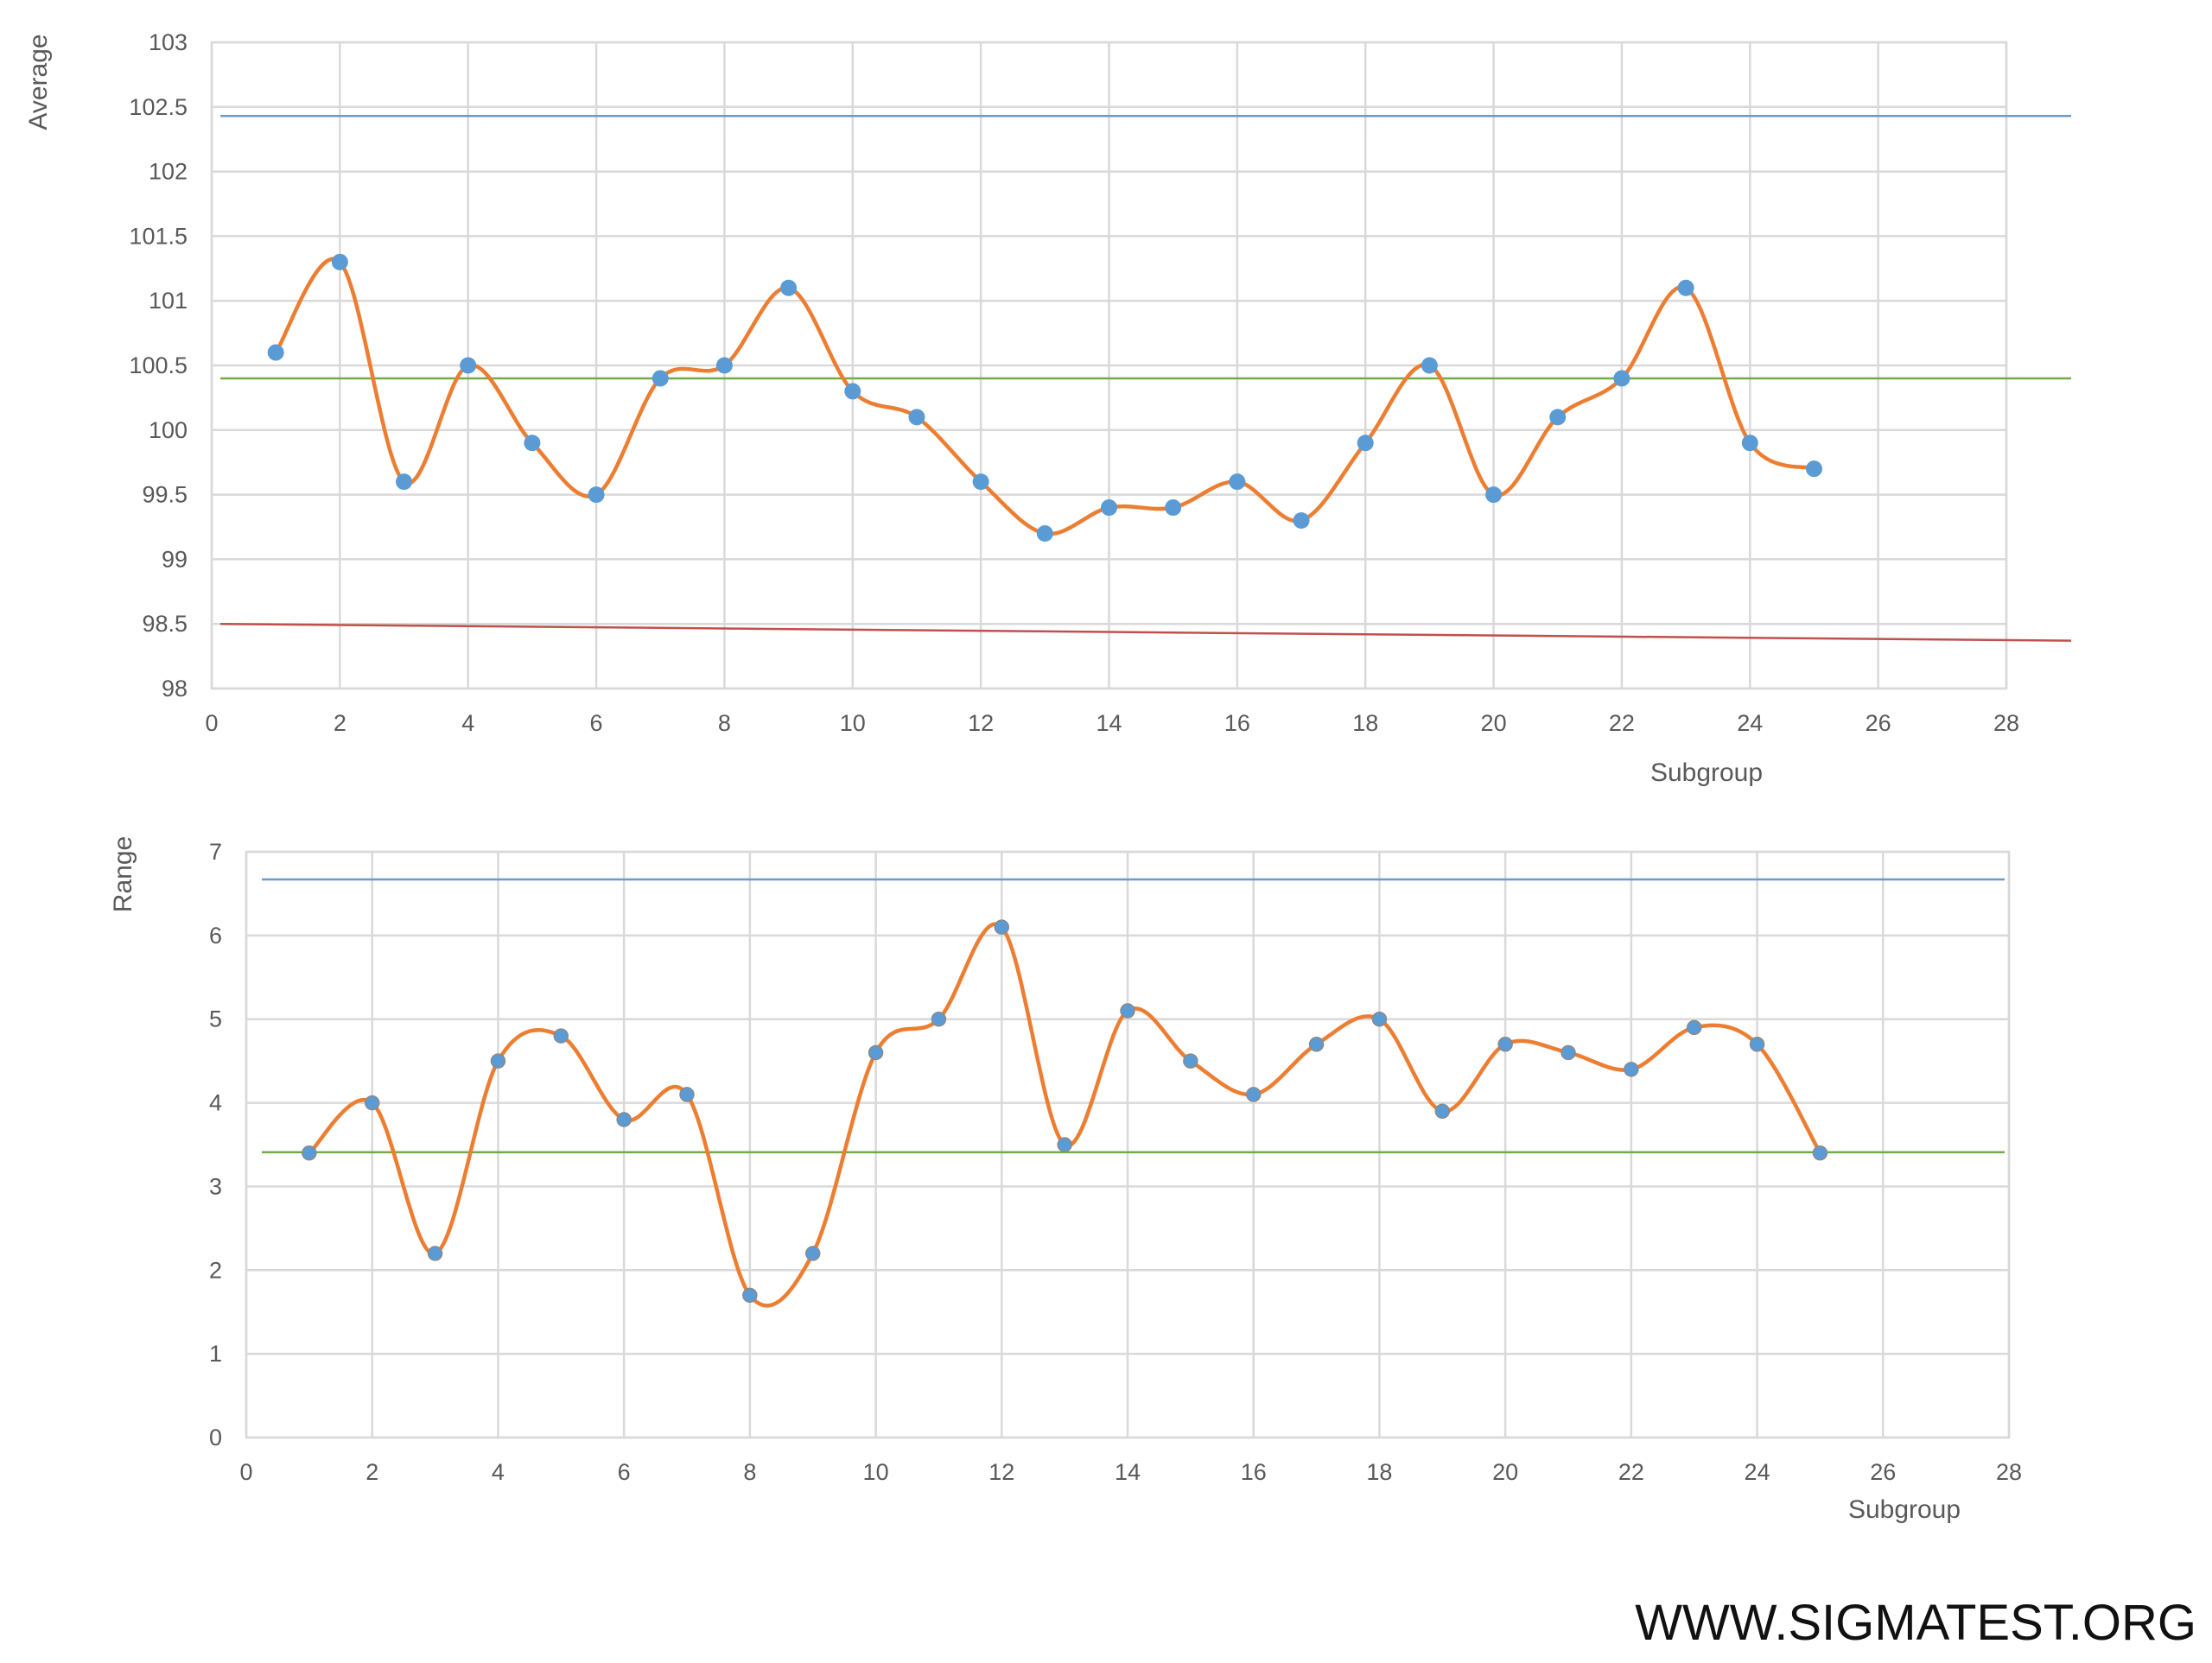 The width and height of the screenshot is (2212, 1663). What do you see at coordinates (1878, 723) in the screenshot?
I see `average-x-tick-label: 26` at bounding box center [1878, 723].